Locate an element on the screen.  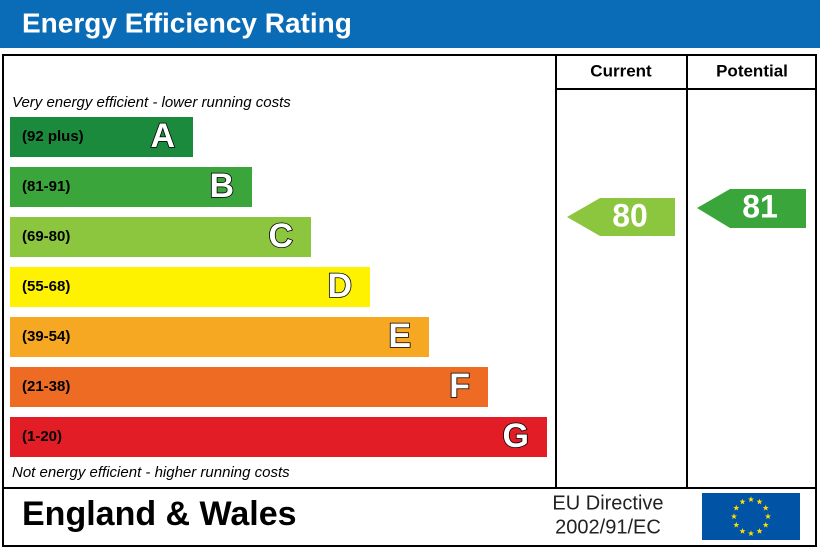
band-letter: C is located at coordinates (280, 236).